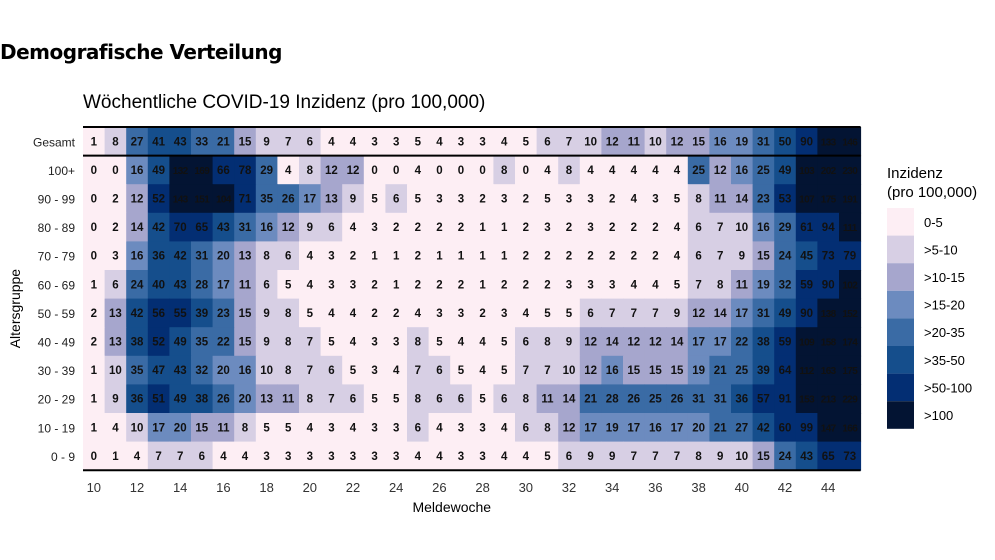 The image size is (995, 560). What do you see at coordinates (57, 371) in the screenshot?
I see `y-tick-label: 30 - 39` at bounding box center [57, 371].